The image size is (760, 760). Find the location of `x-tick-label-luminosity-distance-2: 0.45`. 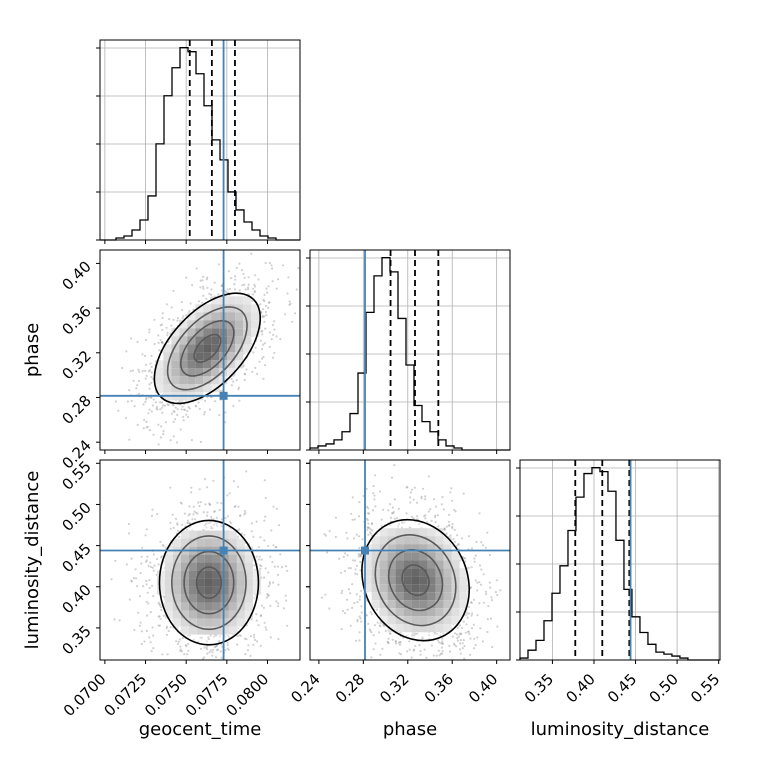

x-tick-label-luminosity-distance-2: 0.45 is located at coordinates (622, 688).